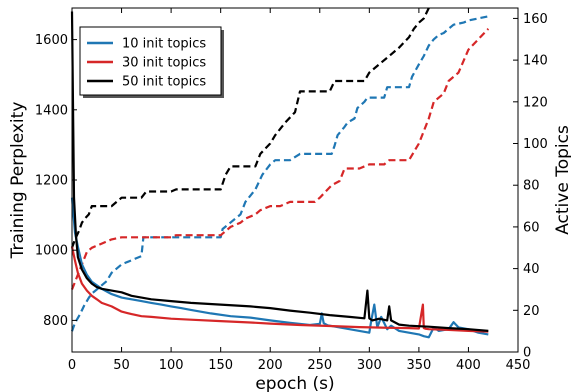 The image size is (571, 392). Describe the element at coordinates (535, 61) in the screenshot. I see `y2-tick-label-7: 140` at that location.